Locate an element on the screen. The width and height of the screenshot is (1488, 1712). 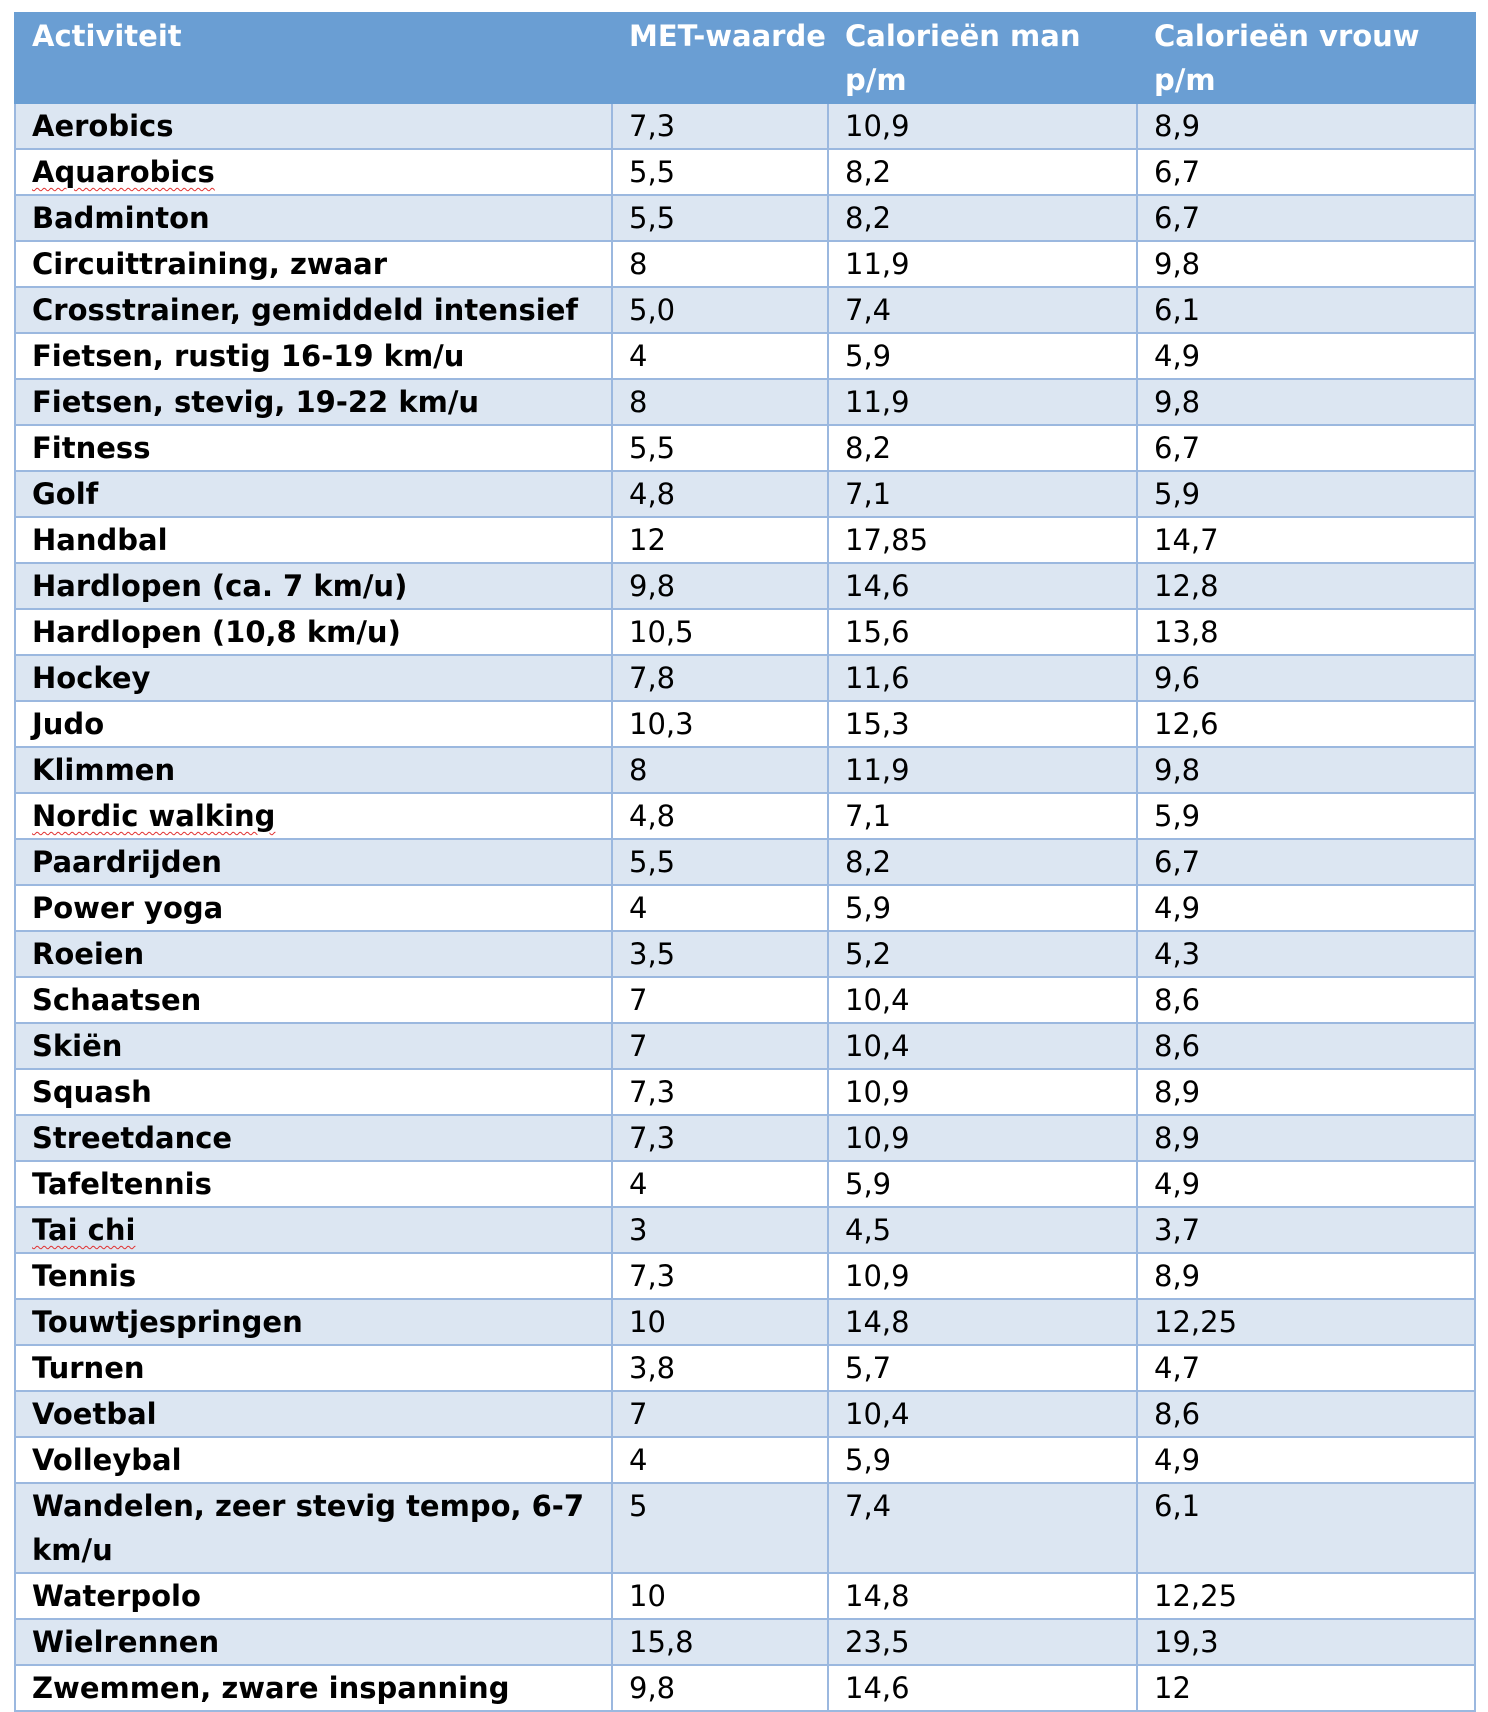
table-row: Tennis 7,3 10,9 8,9 is located at coordinates (745, 1276).